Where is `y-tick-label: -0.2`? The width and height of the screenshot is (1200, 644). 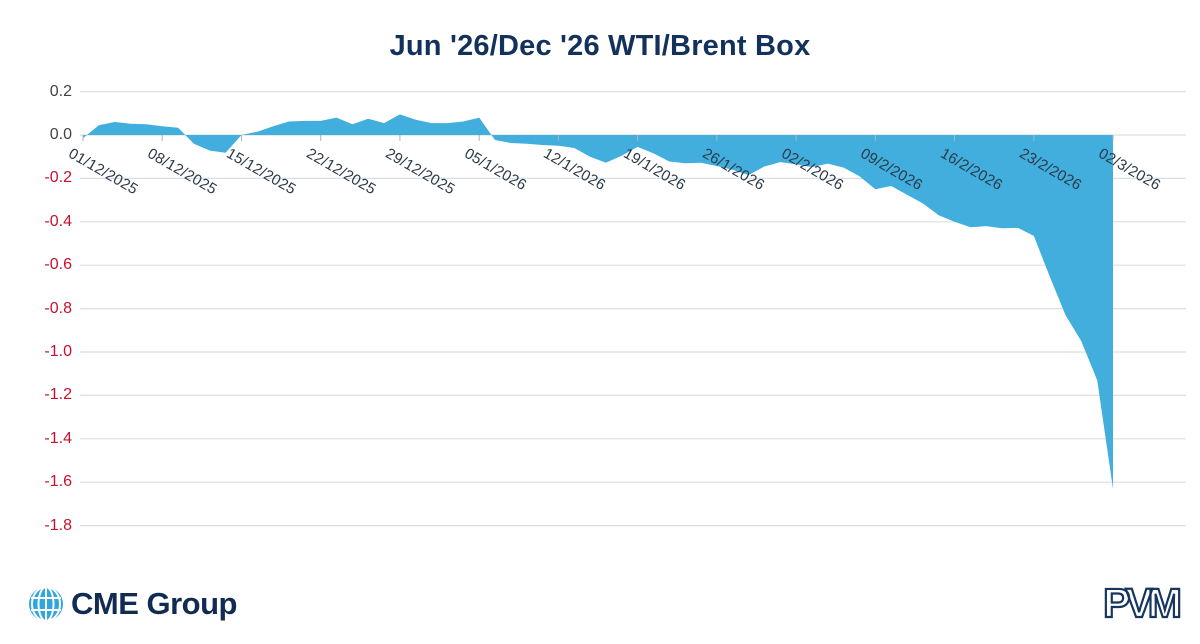 y-tick-label: -0.2 is located at coordinates (58, 178).